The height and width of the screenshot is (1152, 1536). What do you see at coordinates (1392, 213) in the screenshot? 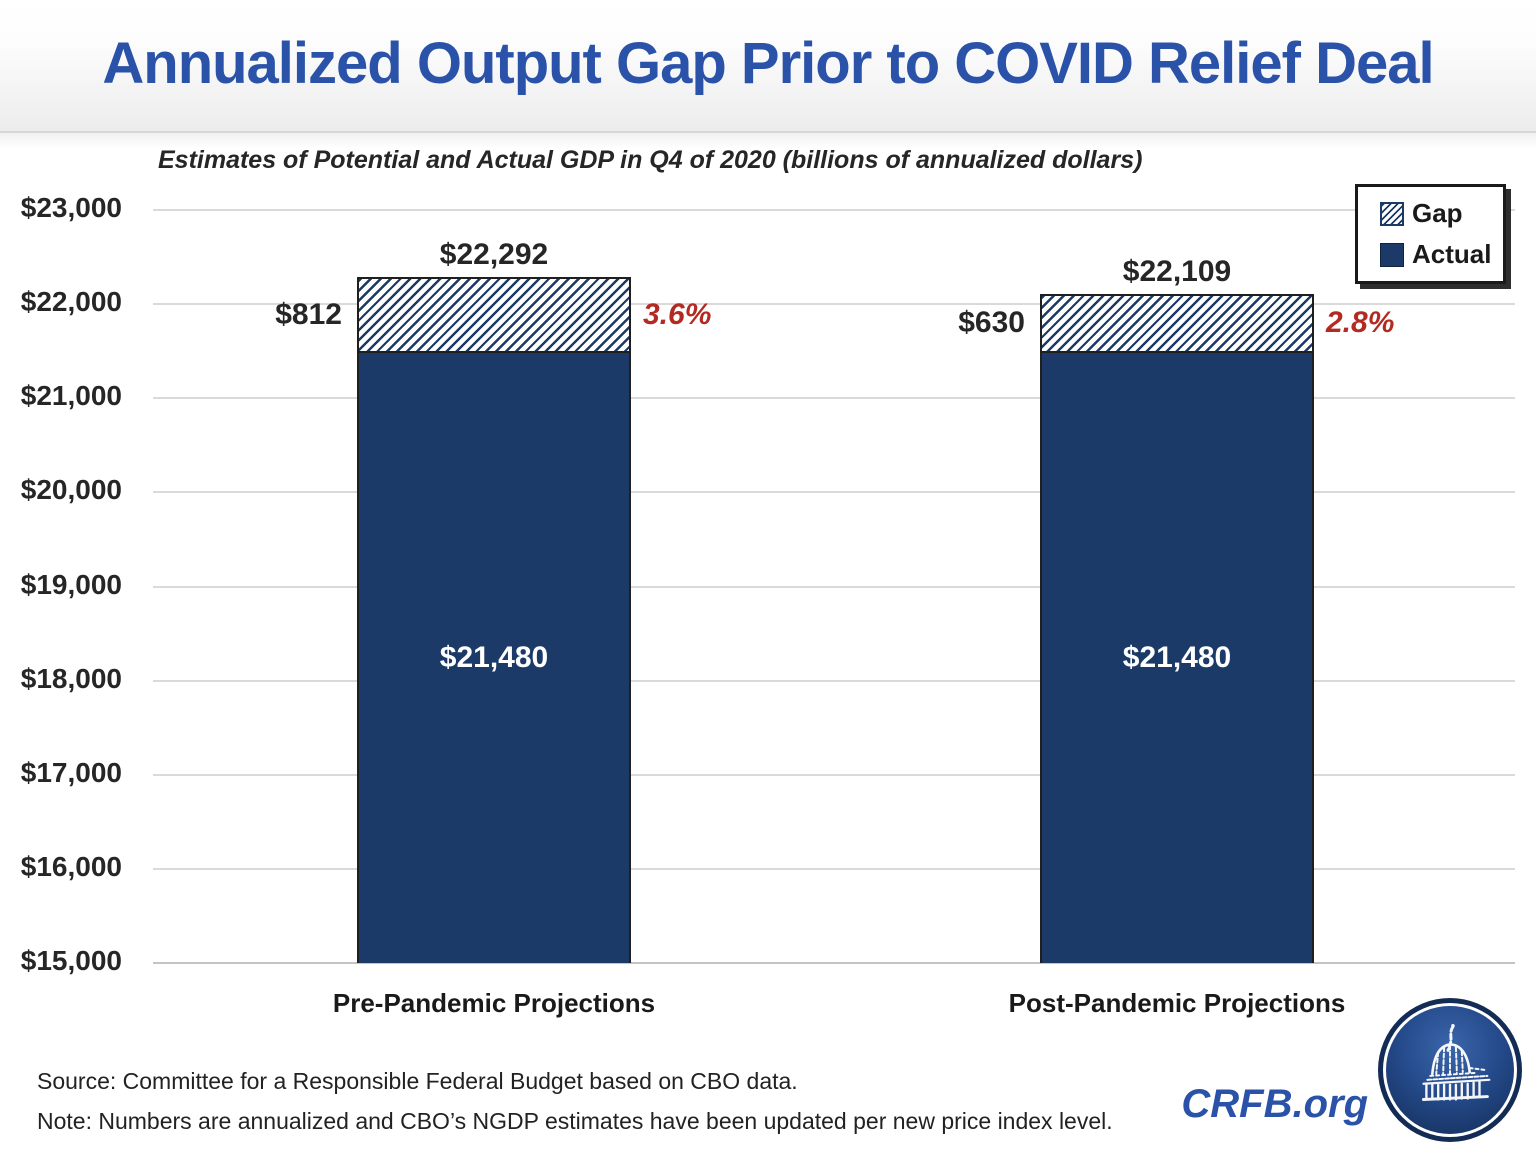
I see `gap-hatch-swatch-icon` at bounding box center [1392, 213].